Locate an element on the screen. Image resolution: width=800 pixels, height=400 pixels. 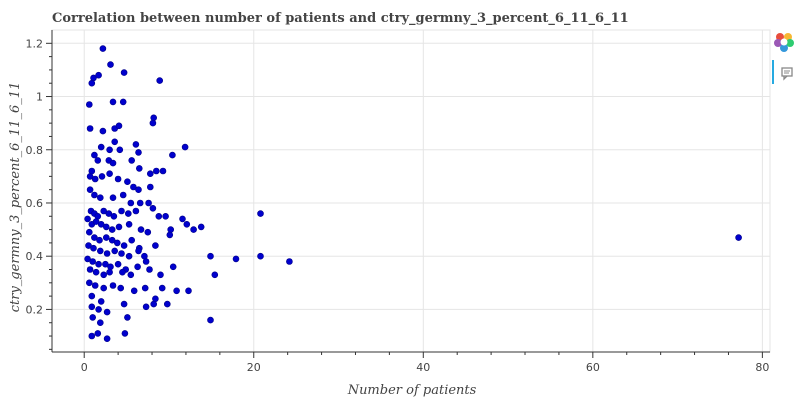
y-tick-label: 1.2 is located at coordinates (35, 43).